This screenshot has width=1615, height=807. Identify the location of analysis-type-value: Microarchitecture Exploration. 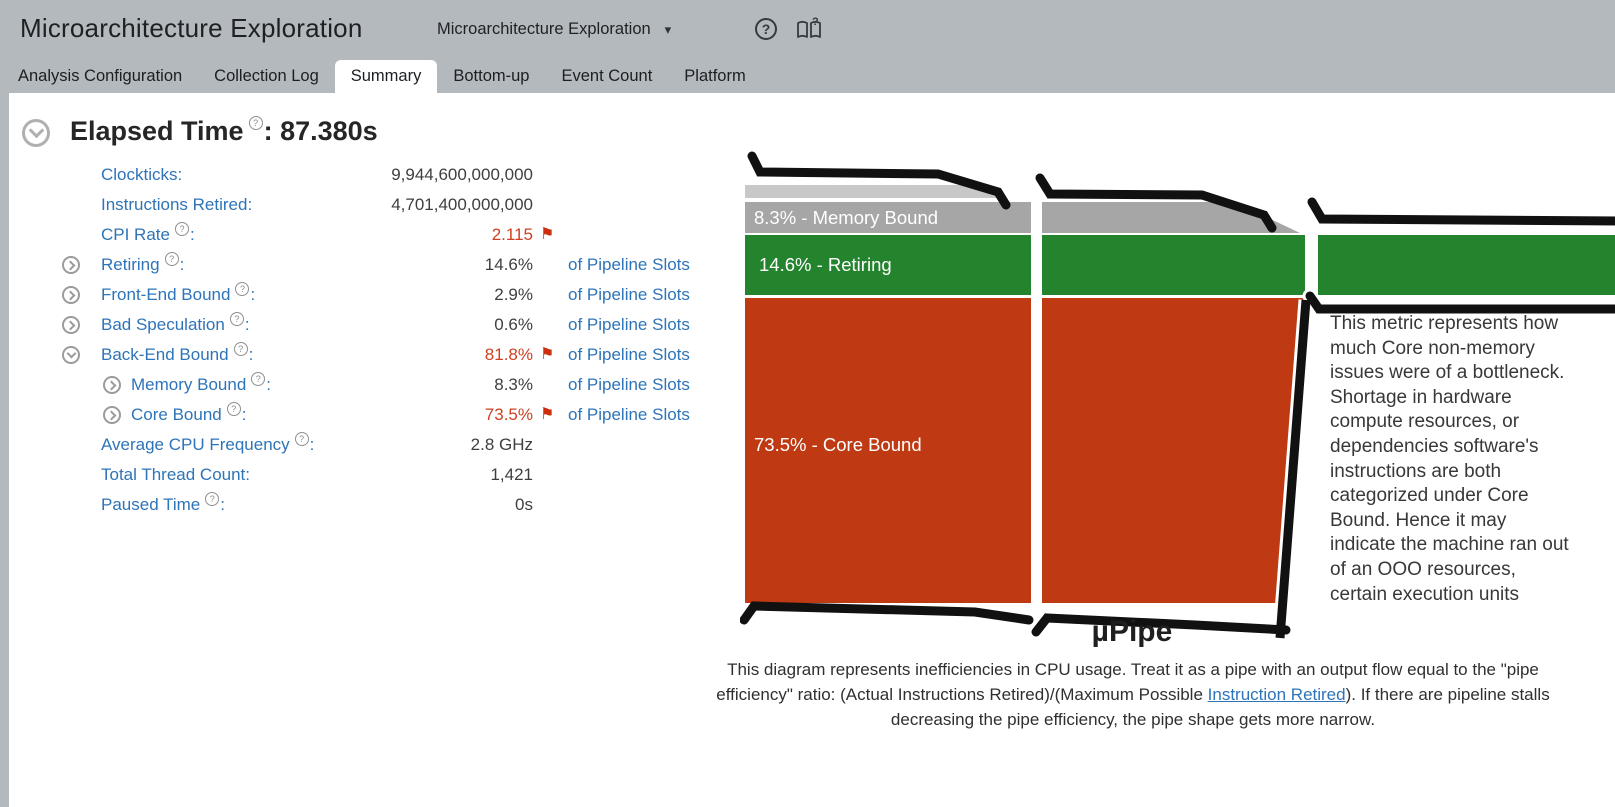
(544, 29).